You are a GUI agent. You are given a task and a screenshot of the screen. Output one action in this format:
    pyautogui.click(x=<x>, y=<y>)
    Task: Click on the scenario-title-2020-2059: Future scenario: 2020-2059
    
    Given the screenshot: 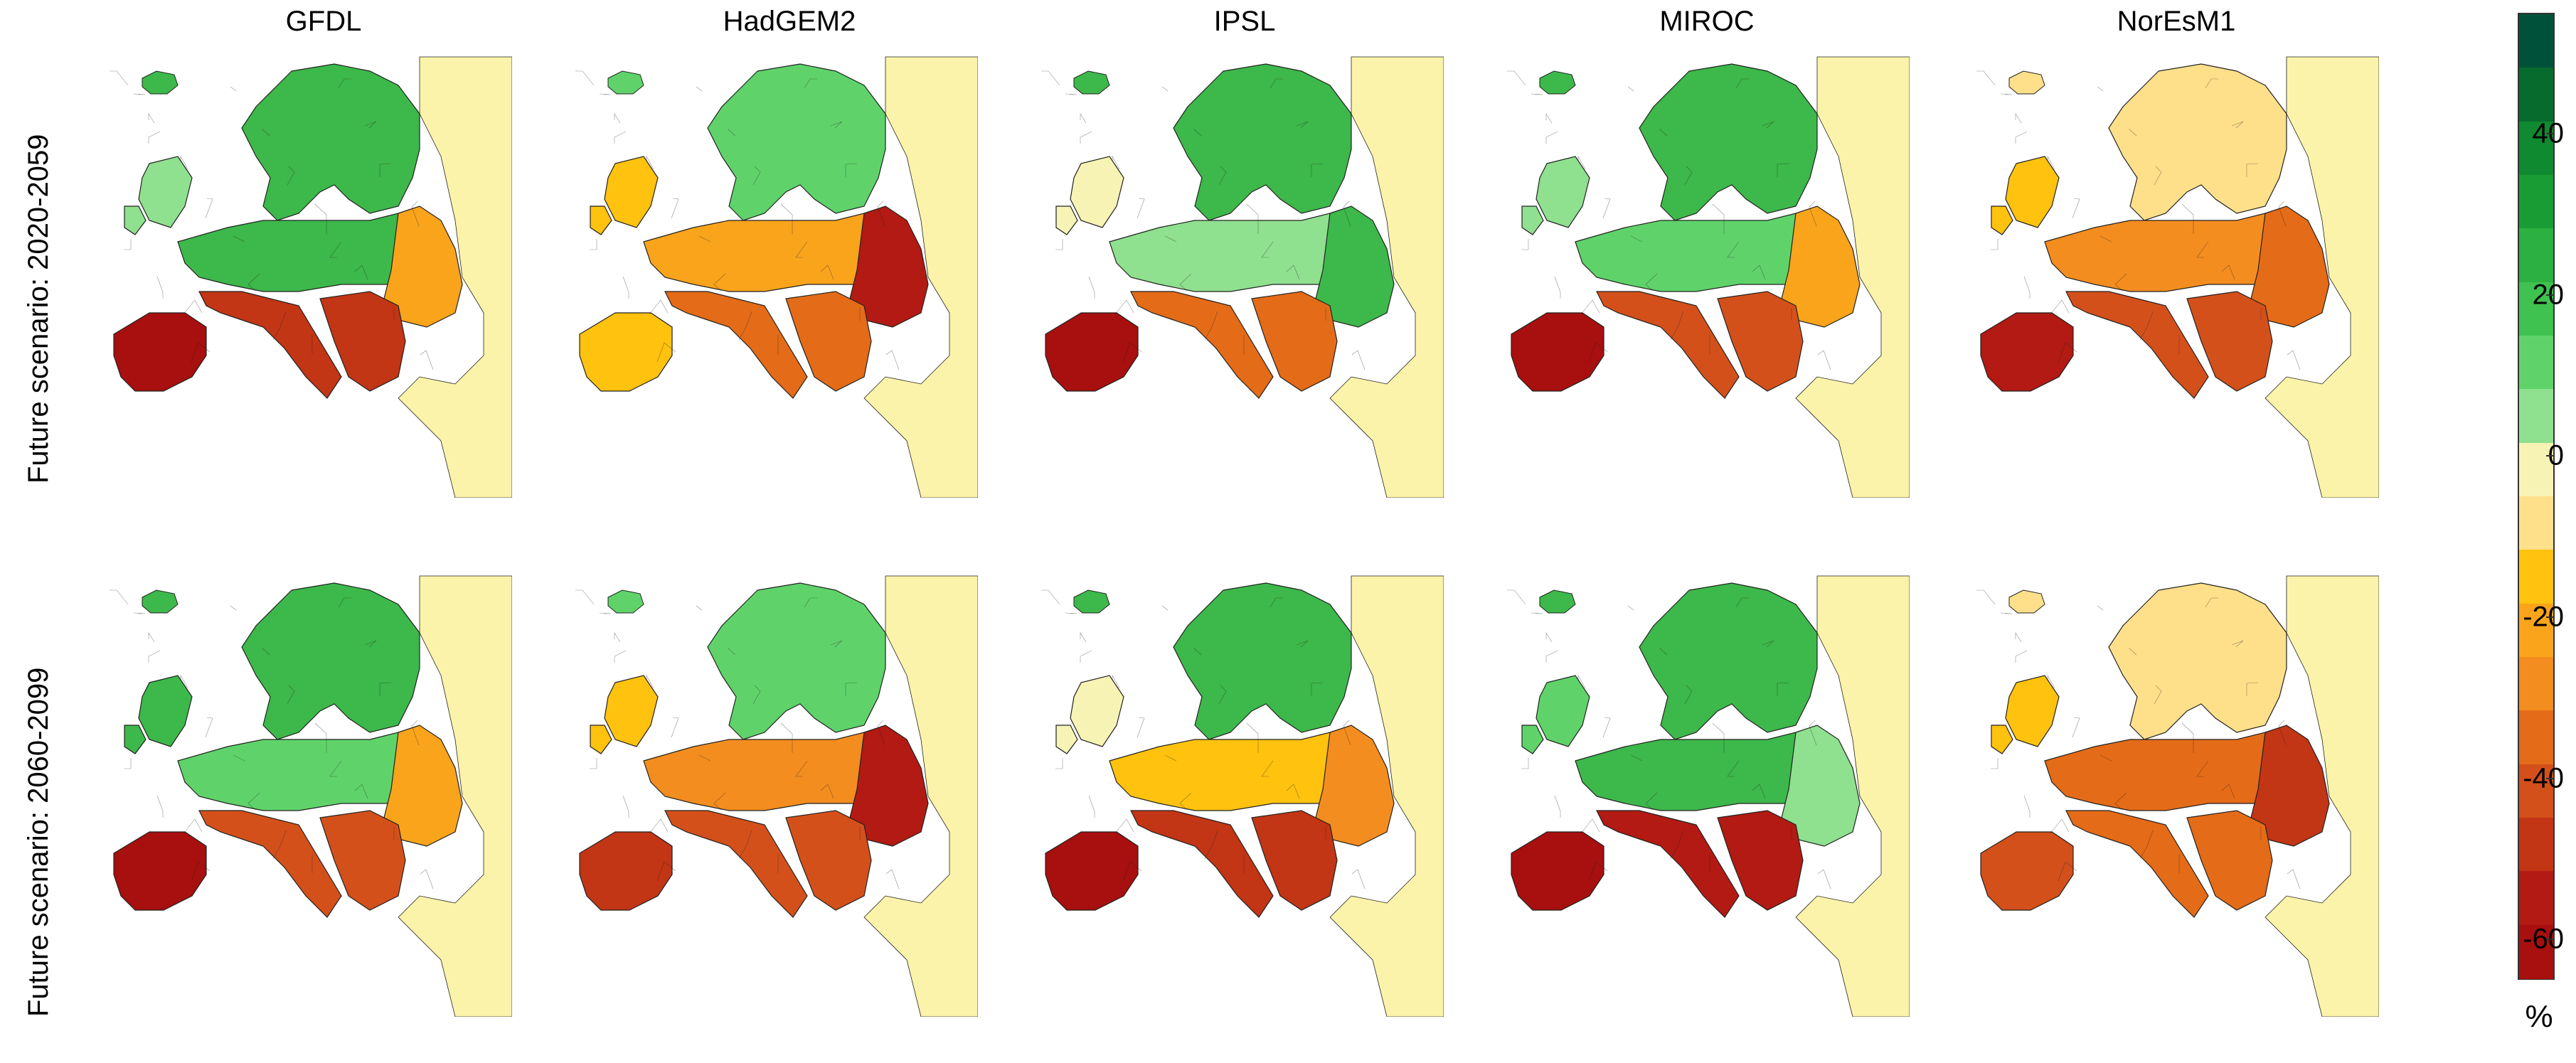 What is the action you would take?
    pyautogui.click(x=38, y=309)
    